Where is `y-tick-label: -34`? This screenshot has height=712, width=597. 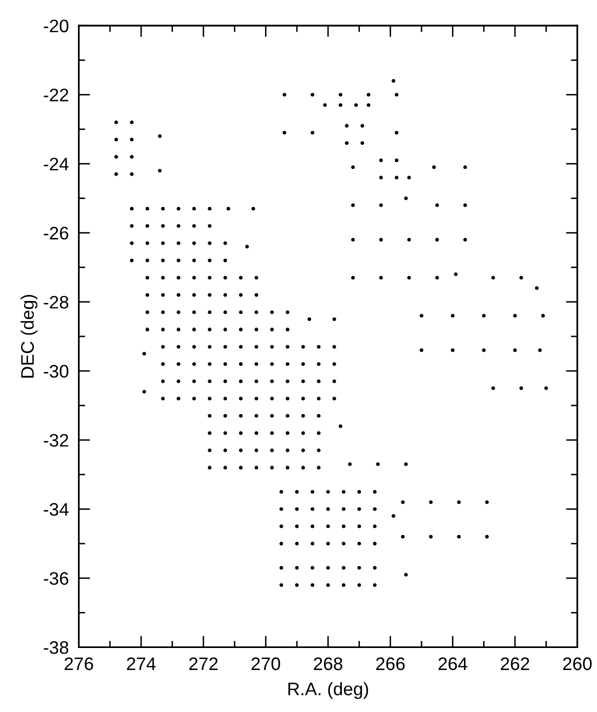
y-tick-label: -34 is located at coordinates (56, 509).